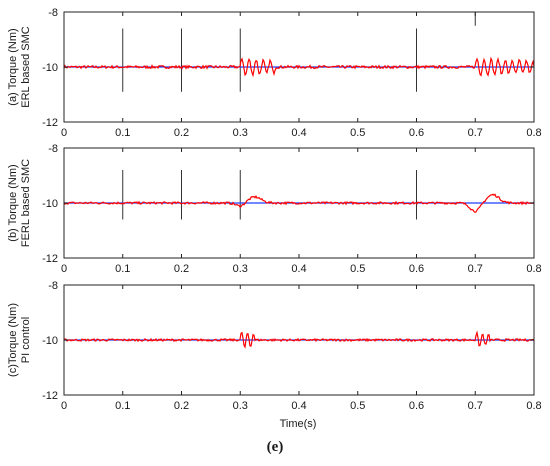 The image size is (550, 466). I want to click on x-axis-title: Time(s), so click(298, 424).